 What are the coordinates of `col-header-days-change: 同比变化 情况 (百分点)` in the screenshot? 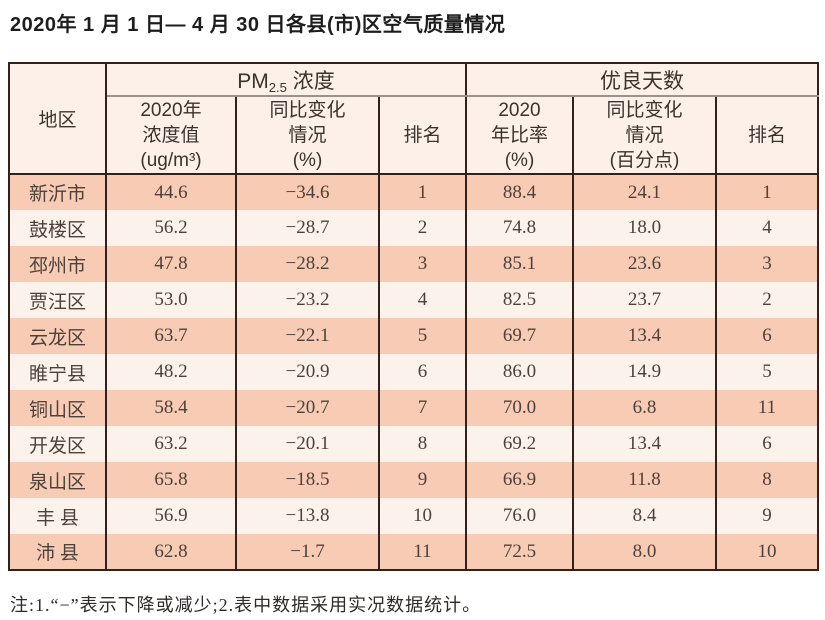 It's located at (644, 135).